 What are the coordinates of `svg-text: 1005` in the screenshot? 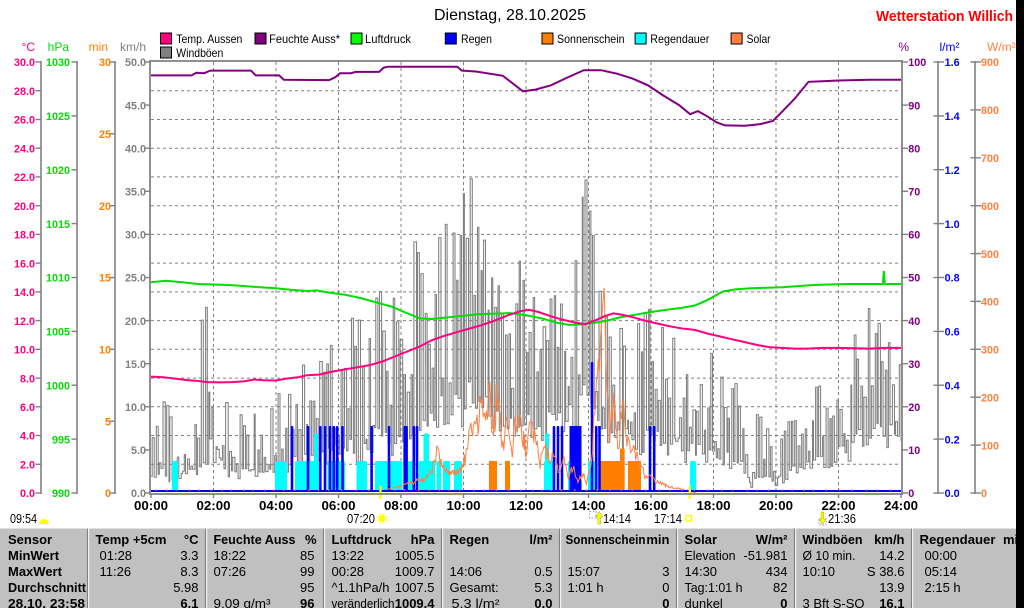 It's located at (58, 333).